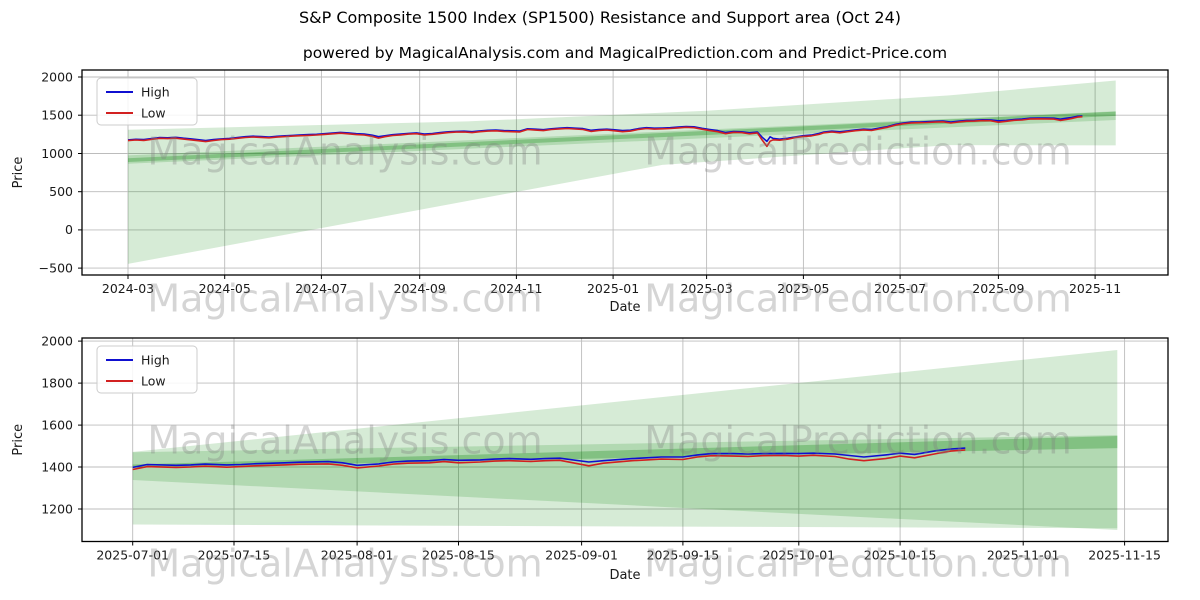  Describe the element at coordinates (581, 555) in the screenshot. I see `x-tick-label: 2025-09-01` at that location.